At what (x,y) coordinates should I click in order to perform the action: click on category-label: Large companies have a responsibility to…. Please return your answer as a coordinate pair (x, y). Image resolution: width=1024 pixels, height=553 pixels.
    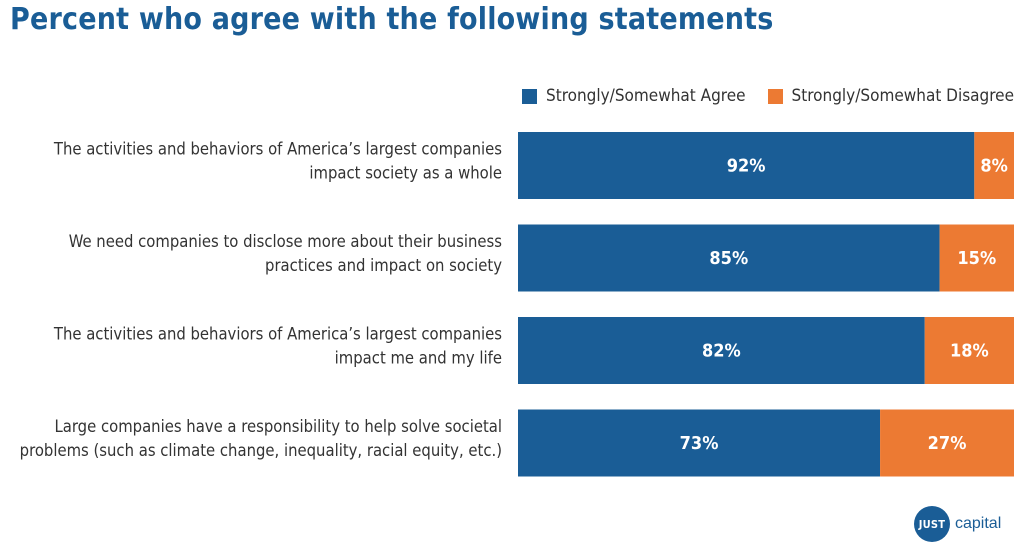
    Looking at the image, I should click on (261, 438).